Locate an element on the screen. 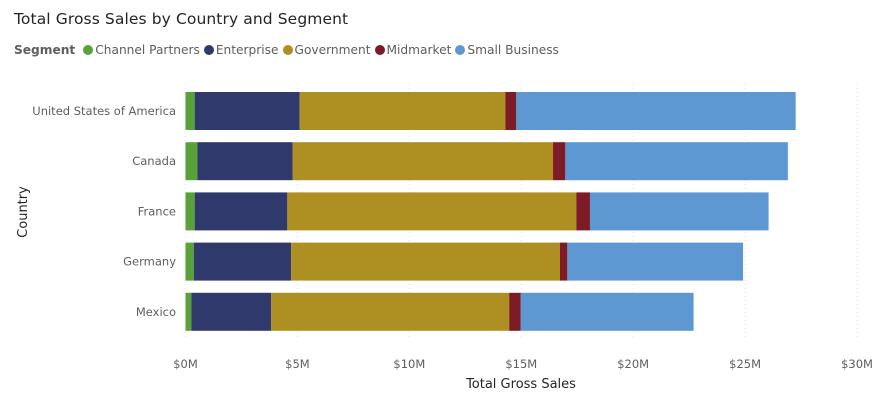  y-category-label: Mexico is located at coordinates (156, 312).